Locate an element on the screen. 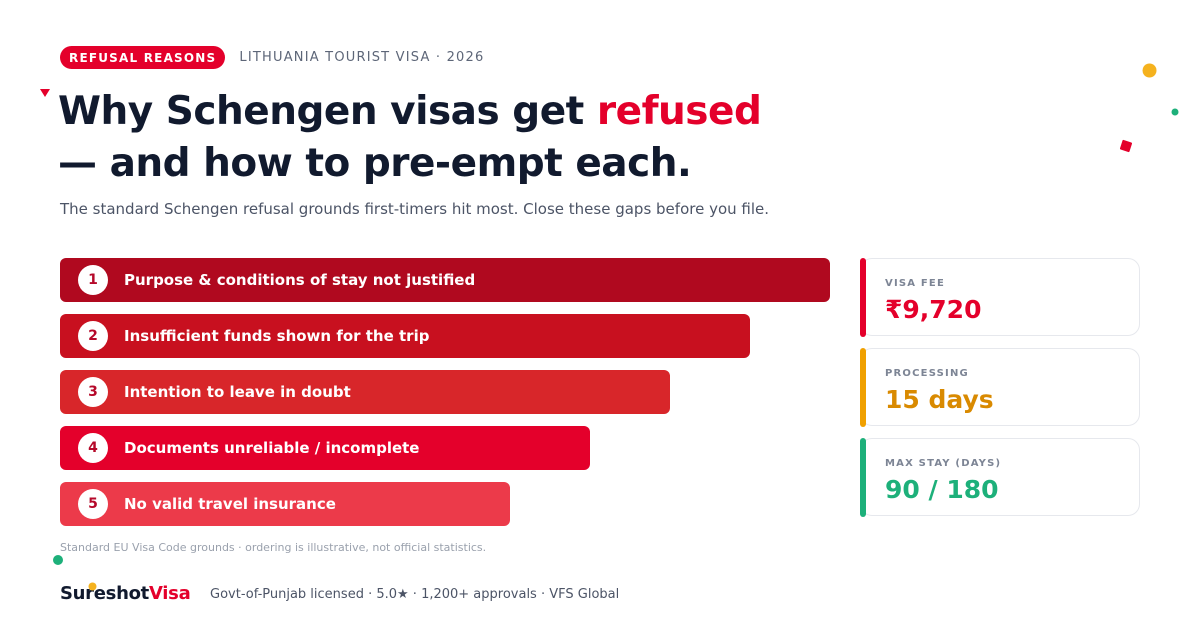 The width and height of the screenshot is (1200, 630). visa-context-label: LITHUANIA TOURIST VISA · 2026 is located at coordinates (362, 57).